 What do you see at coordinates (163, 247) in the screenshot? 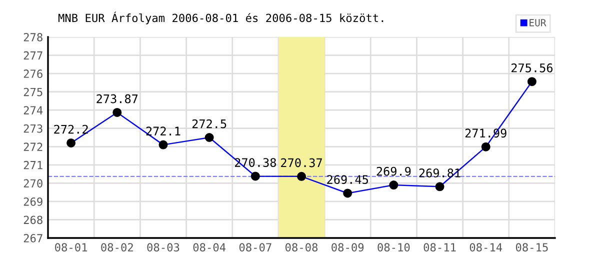
I see `x-tick-label: 08-03` at bounding box center [163, 247].